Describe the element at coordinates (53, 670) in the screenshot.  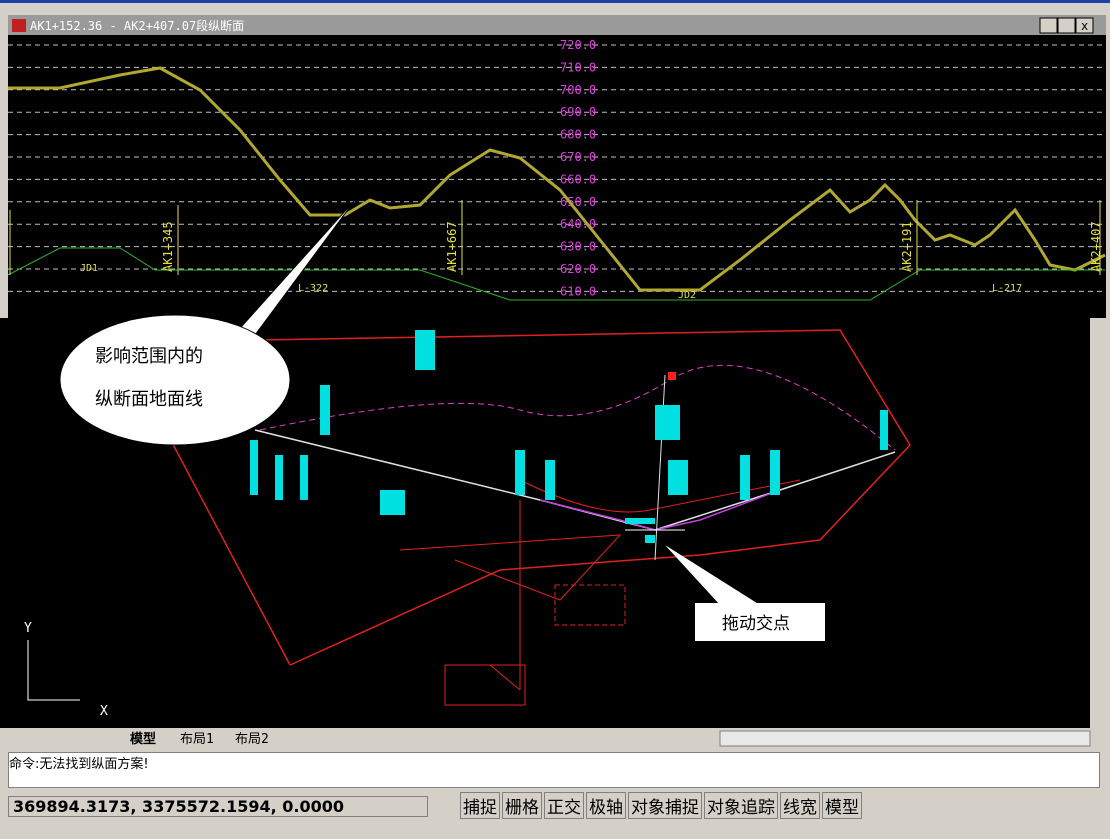
I see `ucs-icon` at that location.